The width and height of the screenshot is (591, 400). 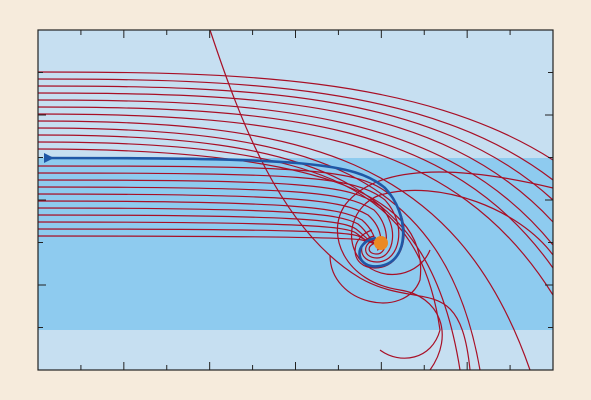 What do you see at coordinates (381, 243) in the screenshot?
I see `target-marker` at bounding box center [381, 243].